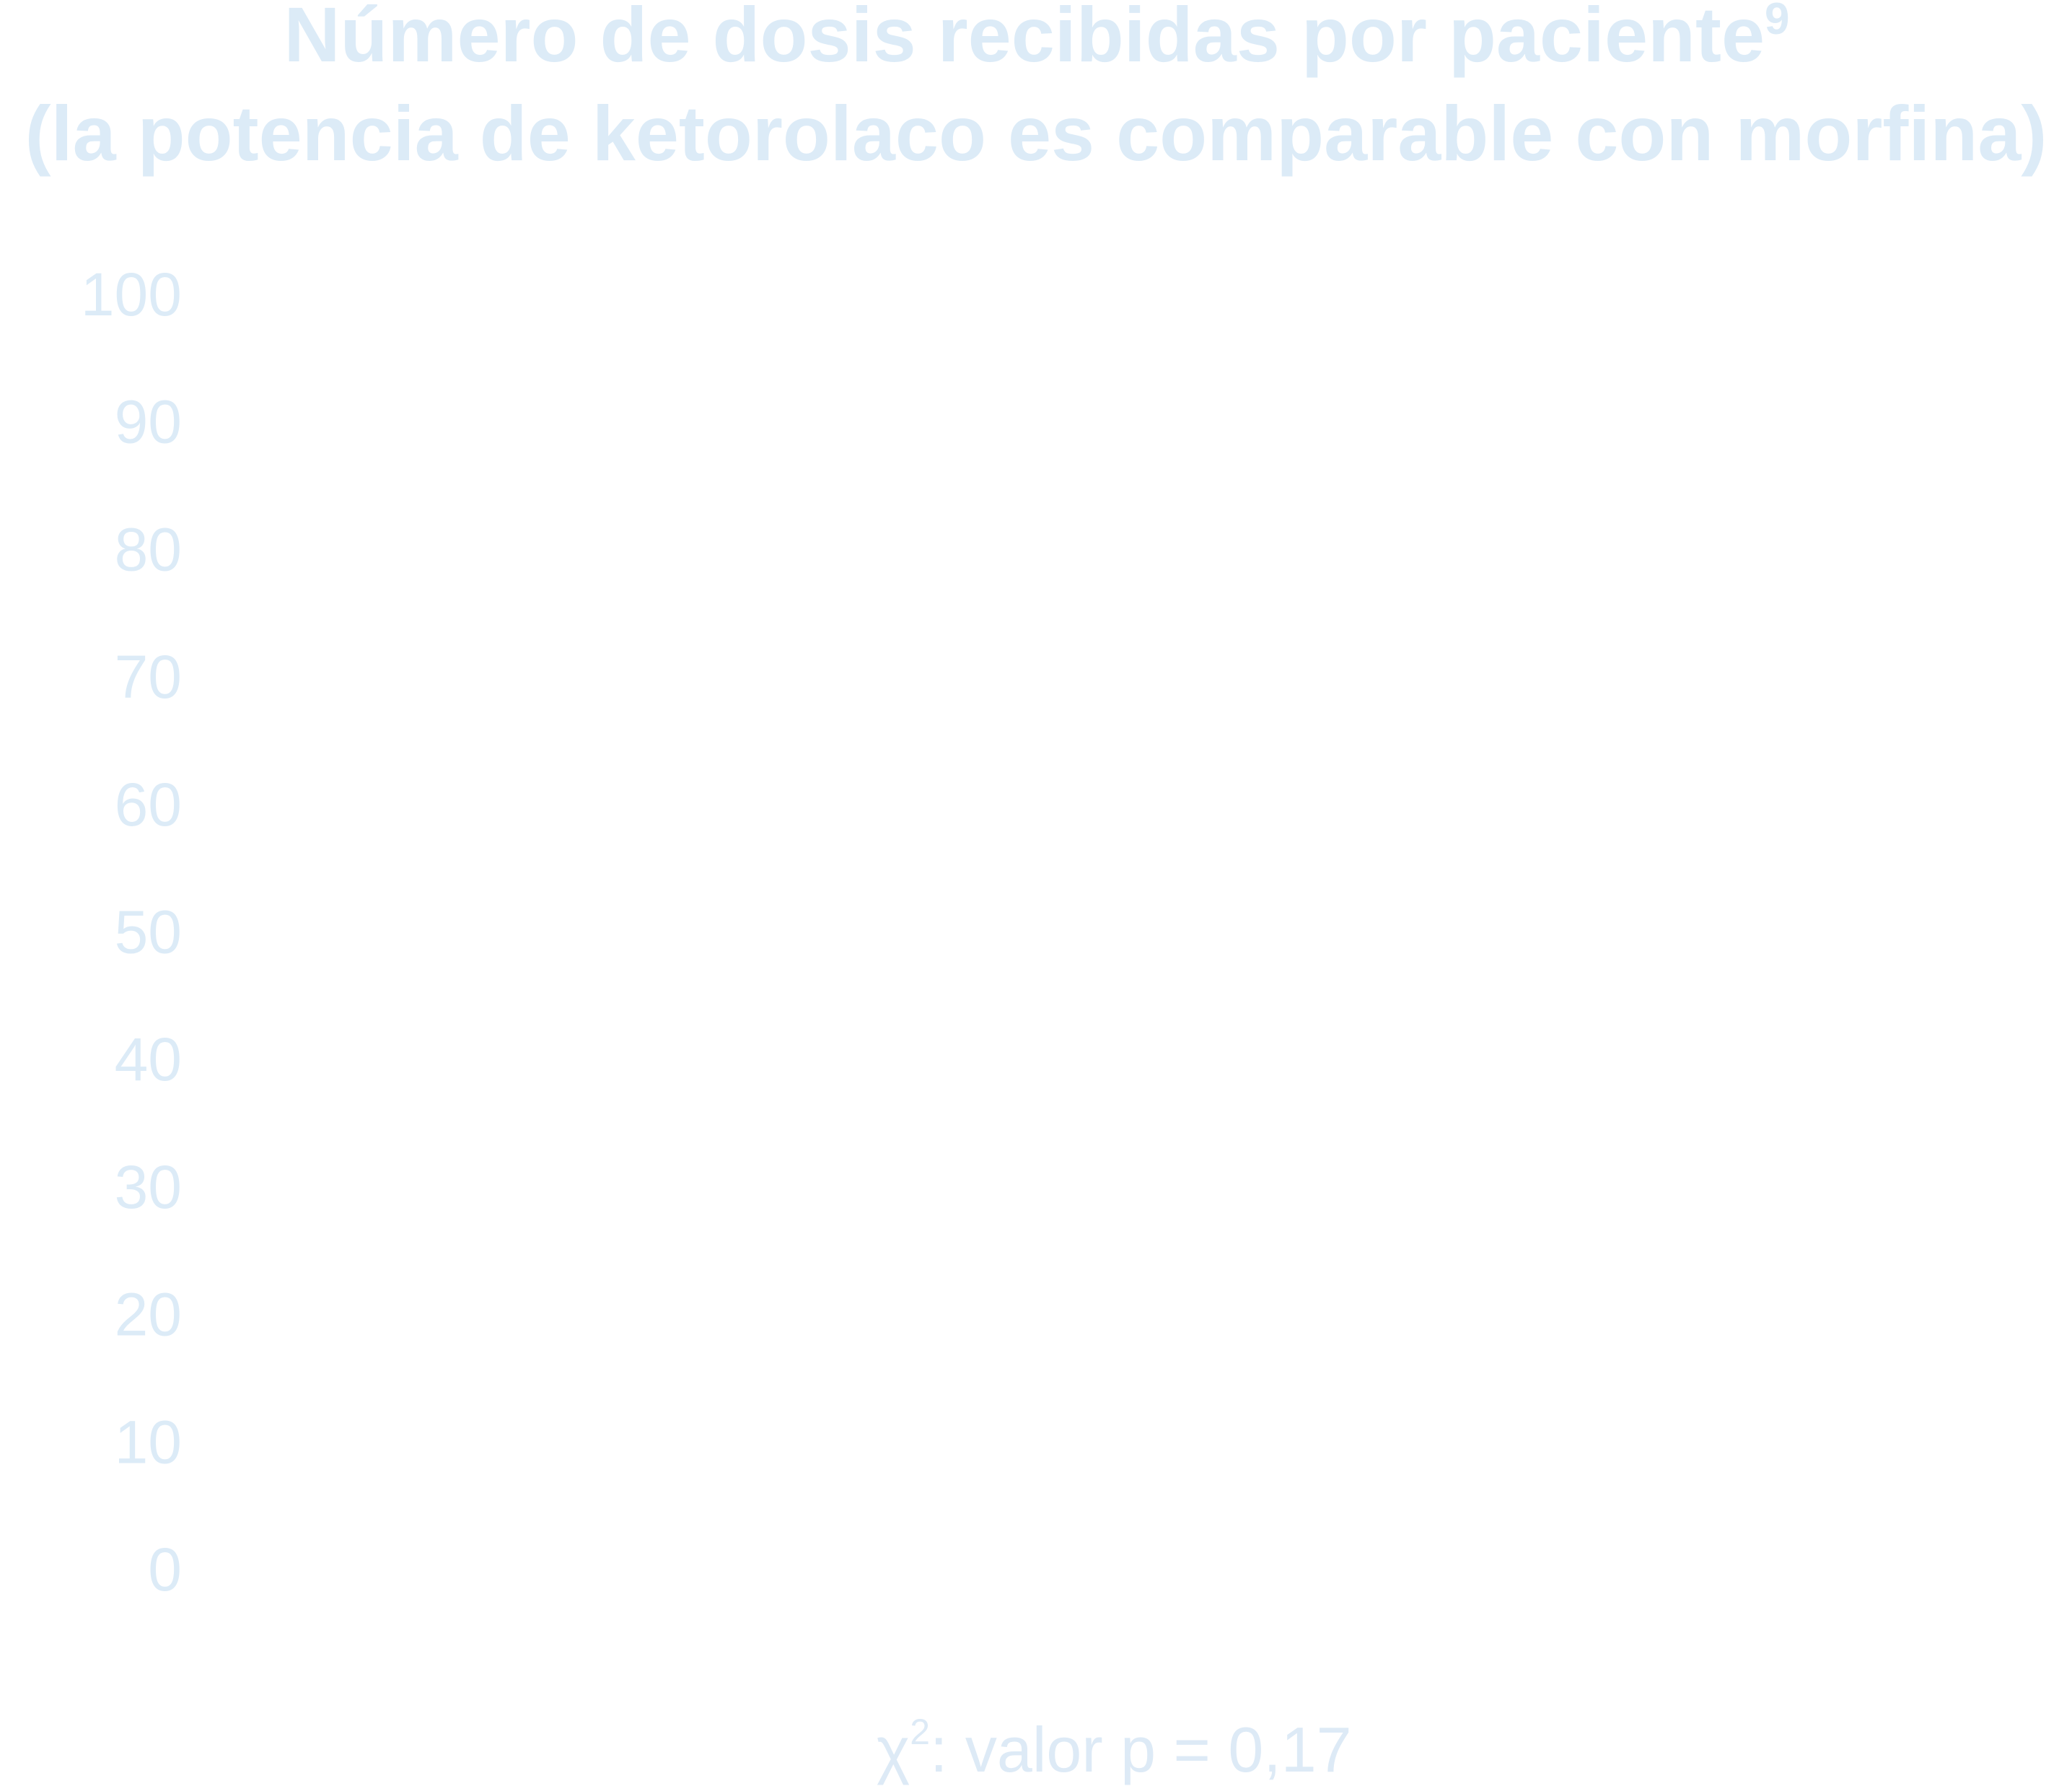  Describe the element at coordinates (148, 422) in the screenshot. I see `y-tick-label: 90` at that location.